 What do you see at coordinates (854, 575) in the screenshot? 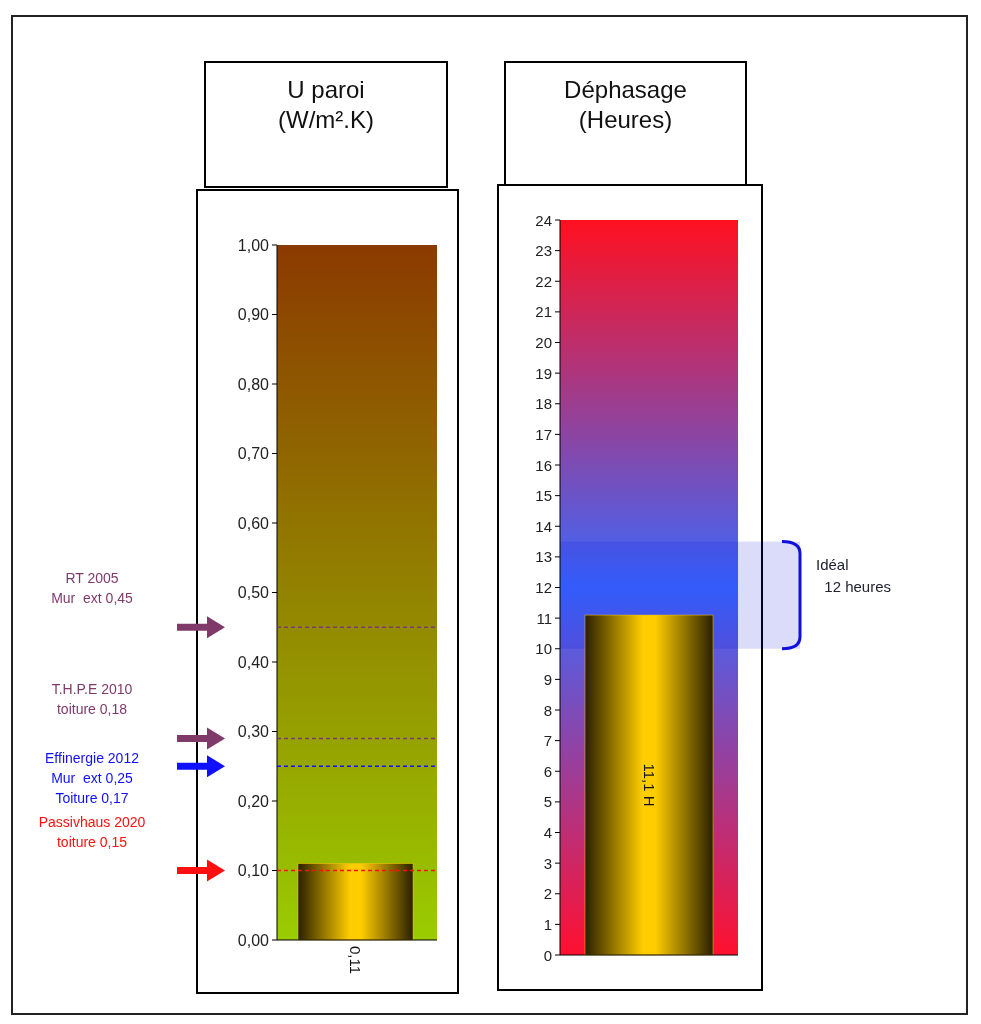
I see `band-label: Idéal 12 heures` at bounding box center [854, 575].